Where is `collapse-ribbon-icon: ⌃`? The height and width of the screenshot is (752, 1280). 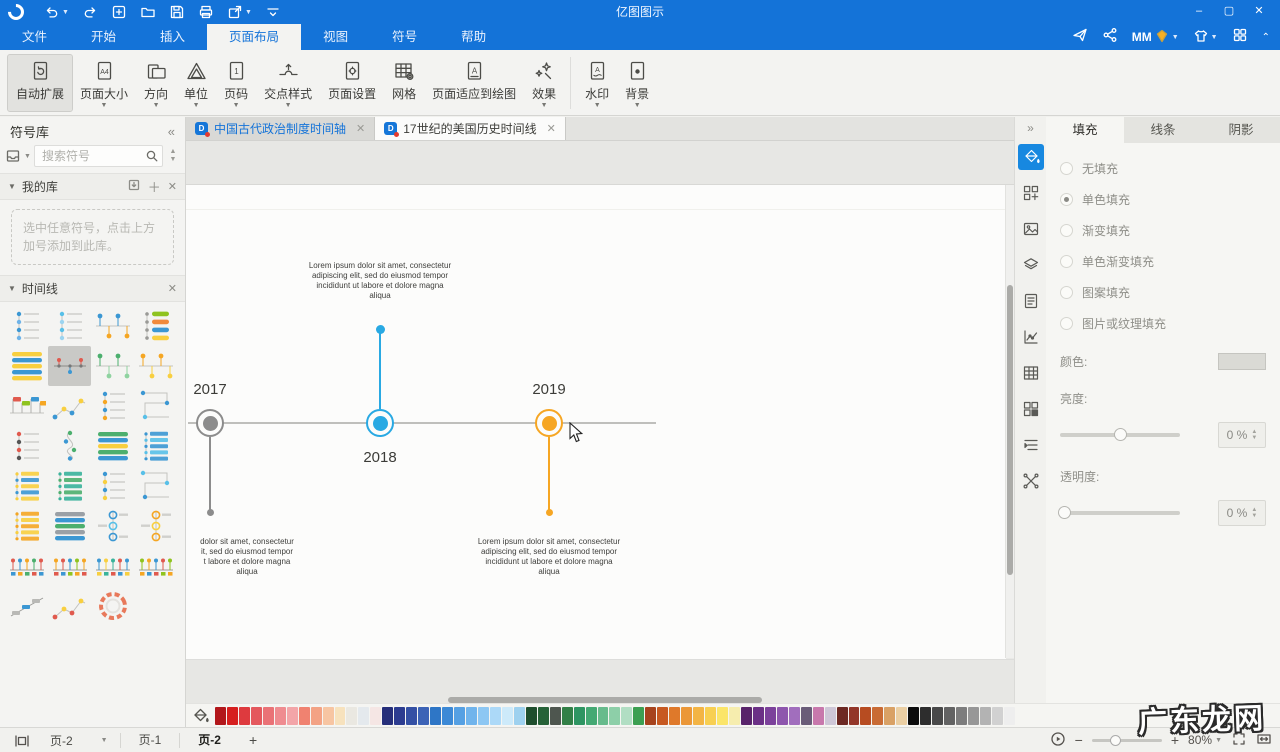
collapse-ribbon-icon: ⌃ is located at coordinates (1265, 37).